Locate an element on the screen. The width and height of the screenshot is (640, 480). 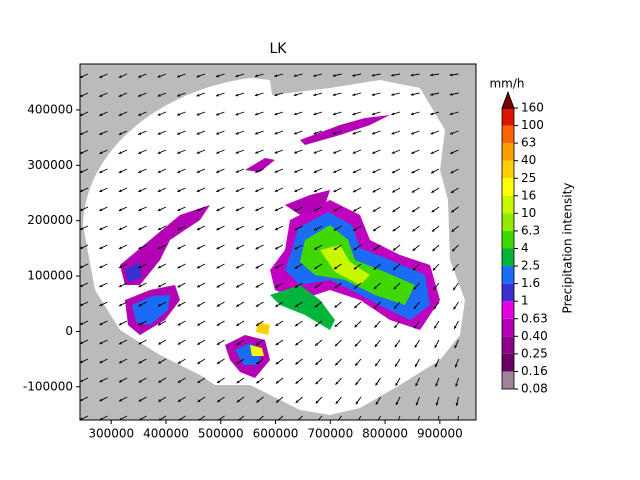
colorbar-tick-label: 4 is located at coordinates (525, 248).